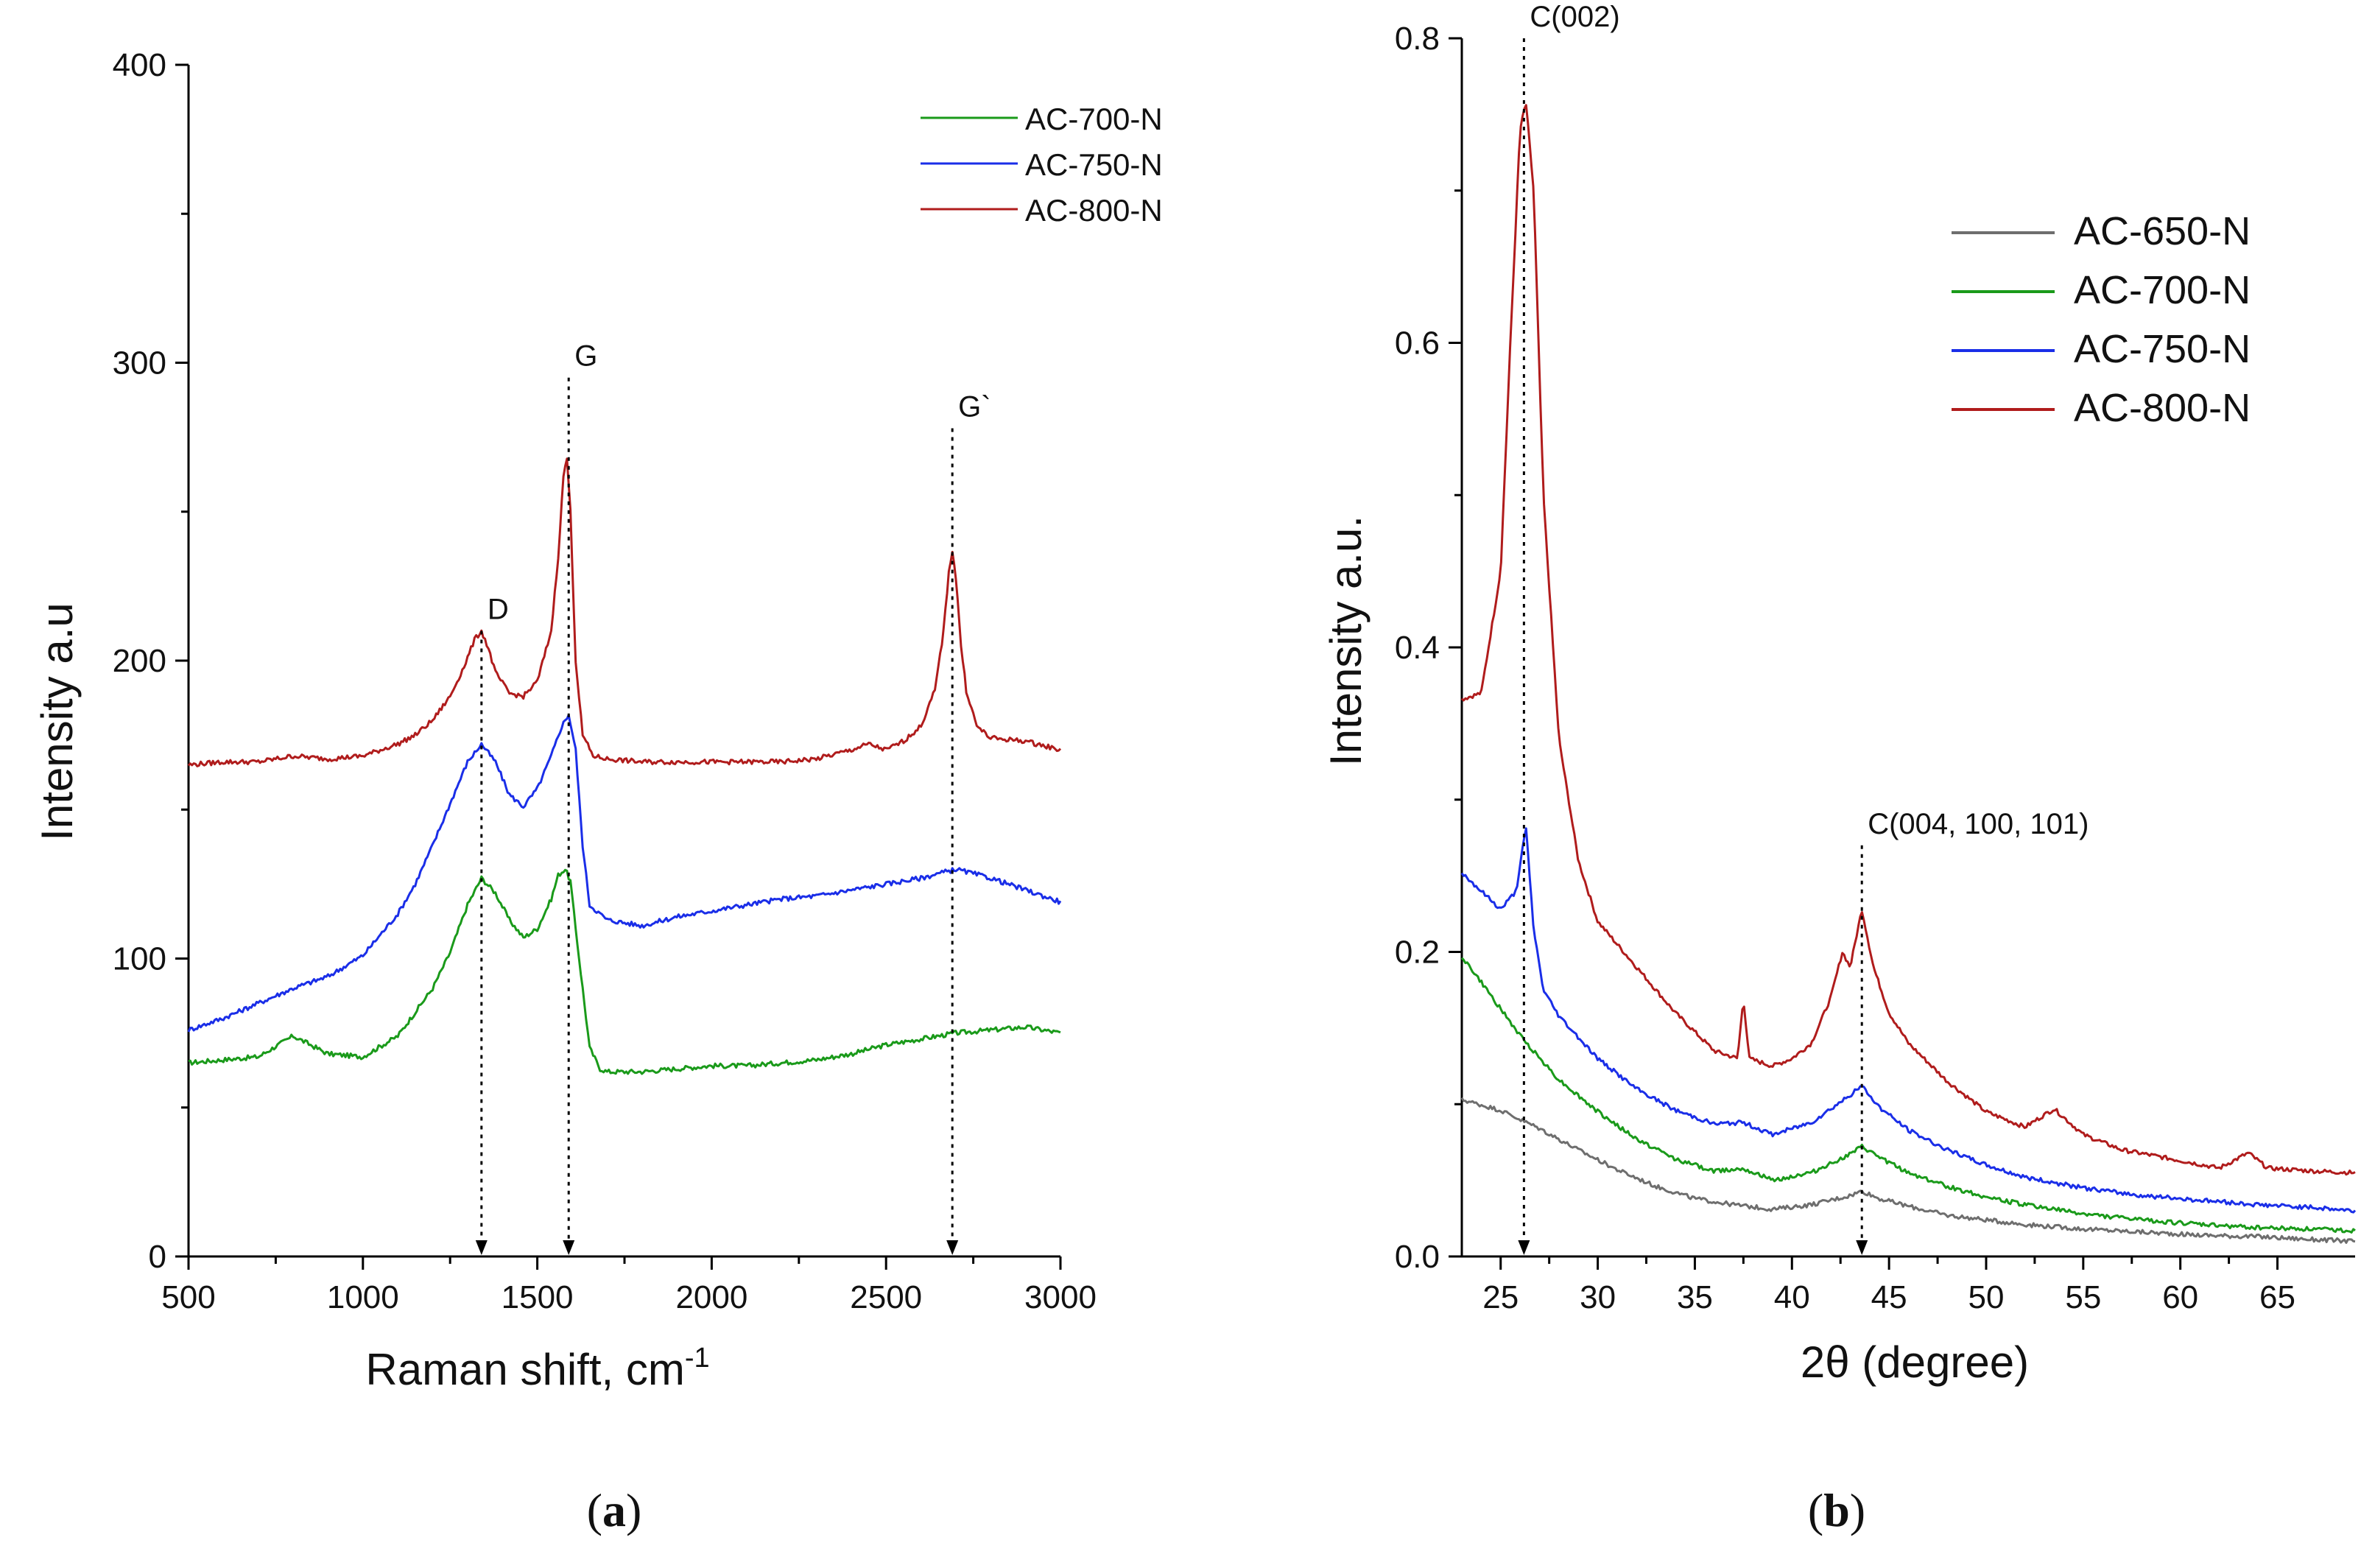 This screenshot has width=2361, height=1568. What do you see at coordinates (697, 1358) in the screenshot?
I see `panel-a-x-axis-label-superscript: -1` at bounding box center [697, 1358].